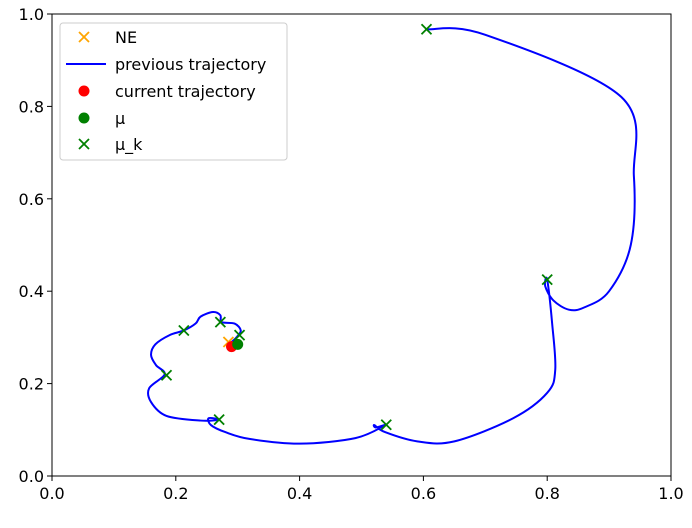  Describe the element at coordinates (84, 37) in the screenshot. I see `legend-marker-ne` at that location.